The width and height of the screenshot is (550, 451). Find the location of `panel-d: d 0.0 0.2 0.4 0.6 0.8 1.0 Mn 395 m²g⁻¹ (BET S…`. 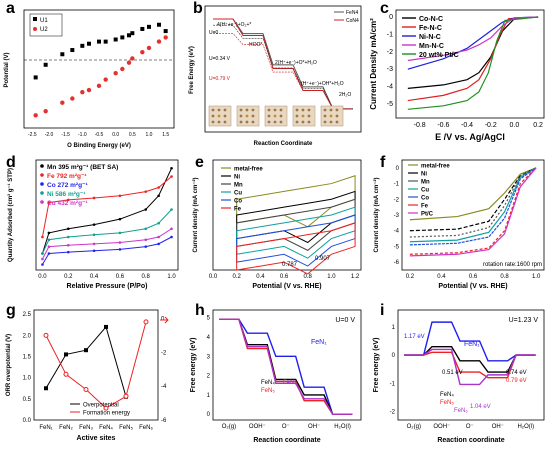

panel-d: d 0.0 0.2 0.4 0.6 0.8 1.0 Mn 395 m²g⁻¹ (BET S… is located at coordinates (91, 225).